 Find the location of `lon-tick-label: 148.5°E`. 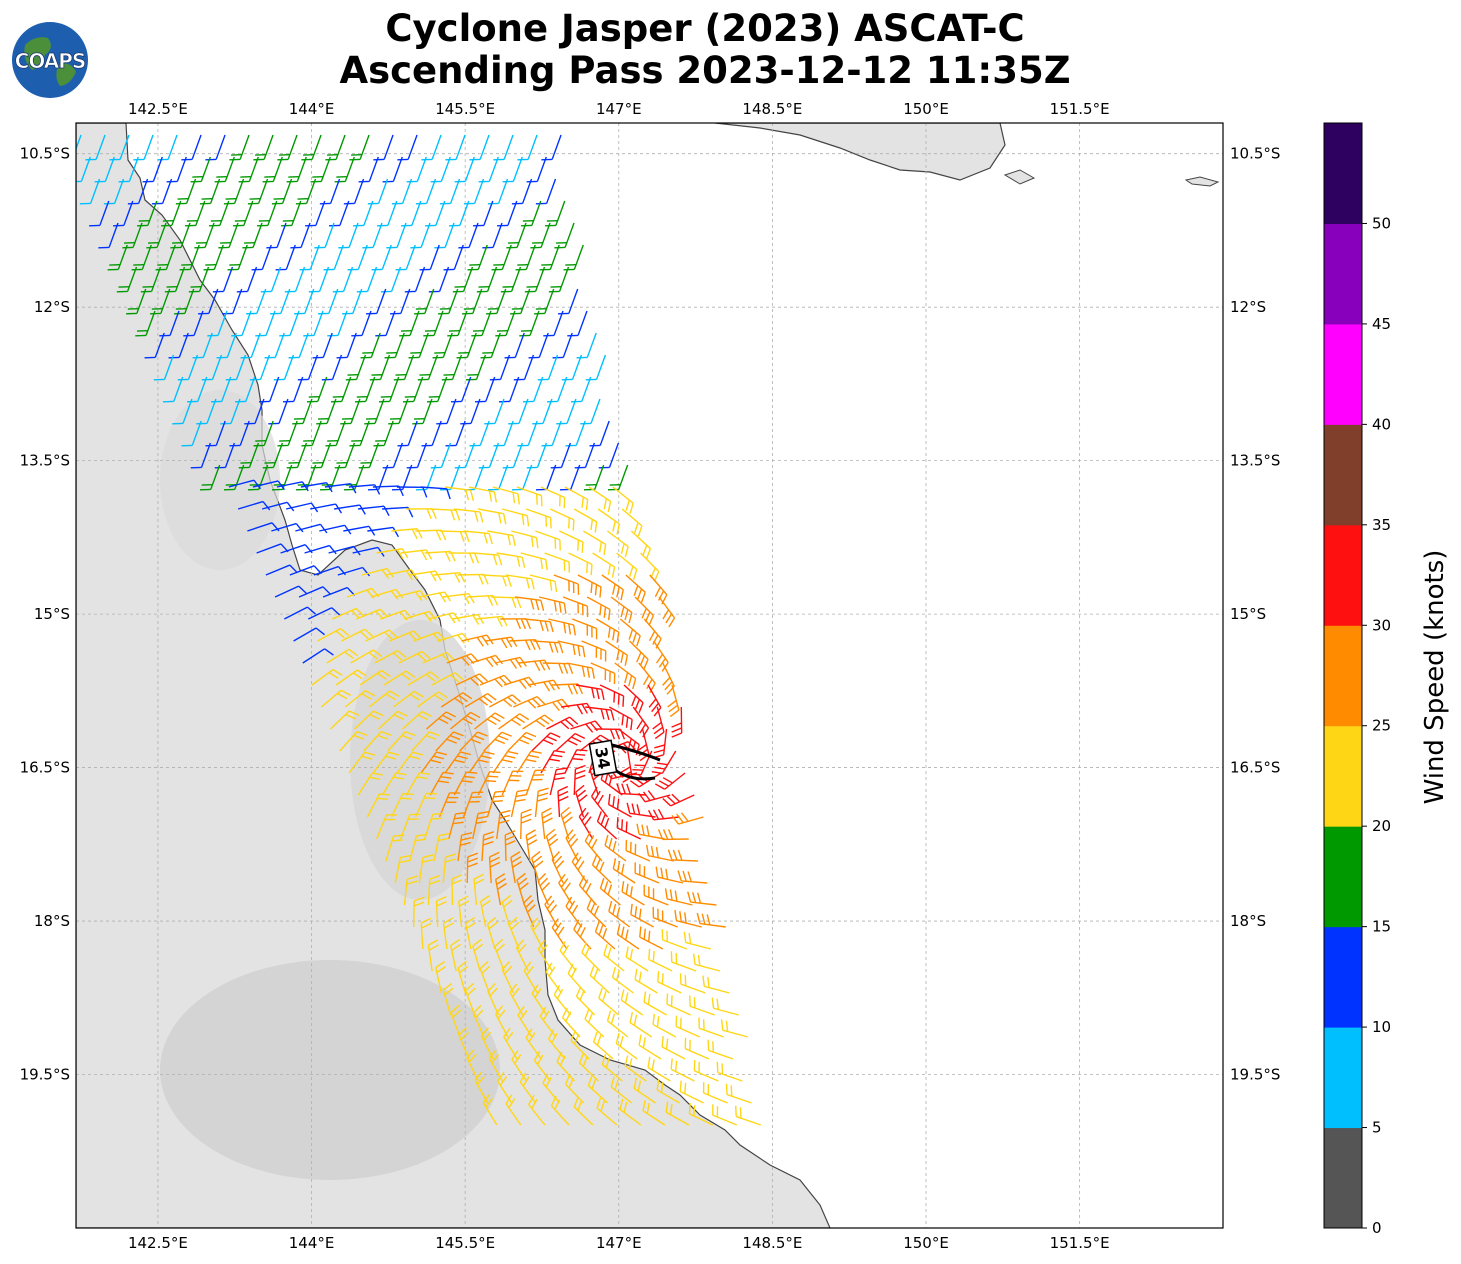

lon-tick-label: 148.5°E is located at coordinates (772, 1243).